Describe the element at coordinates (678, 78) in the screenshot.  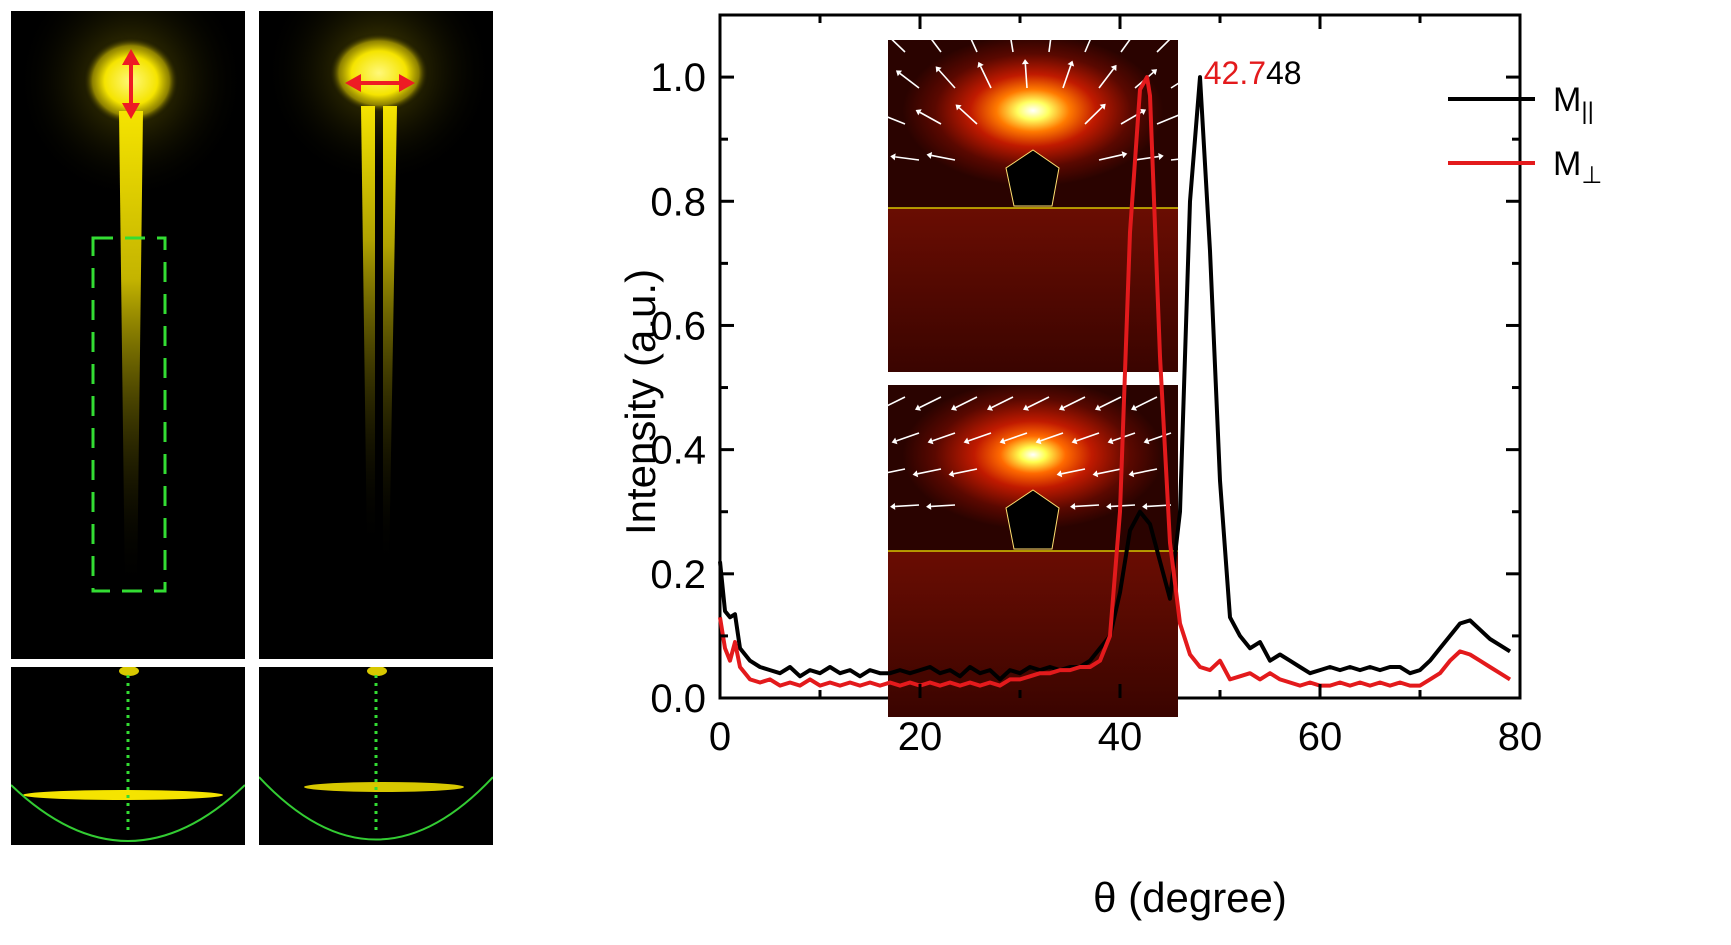
I see `y-tick-label: 1.0` at that location.